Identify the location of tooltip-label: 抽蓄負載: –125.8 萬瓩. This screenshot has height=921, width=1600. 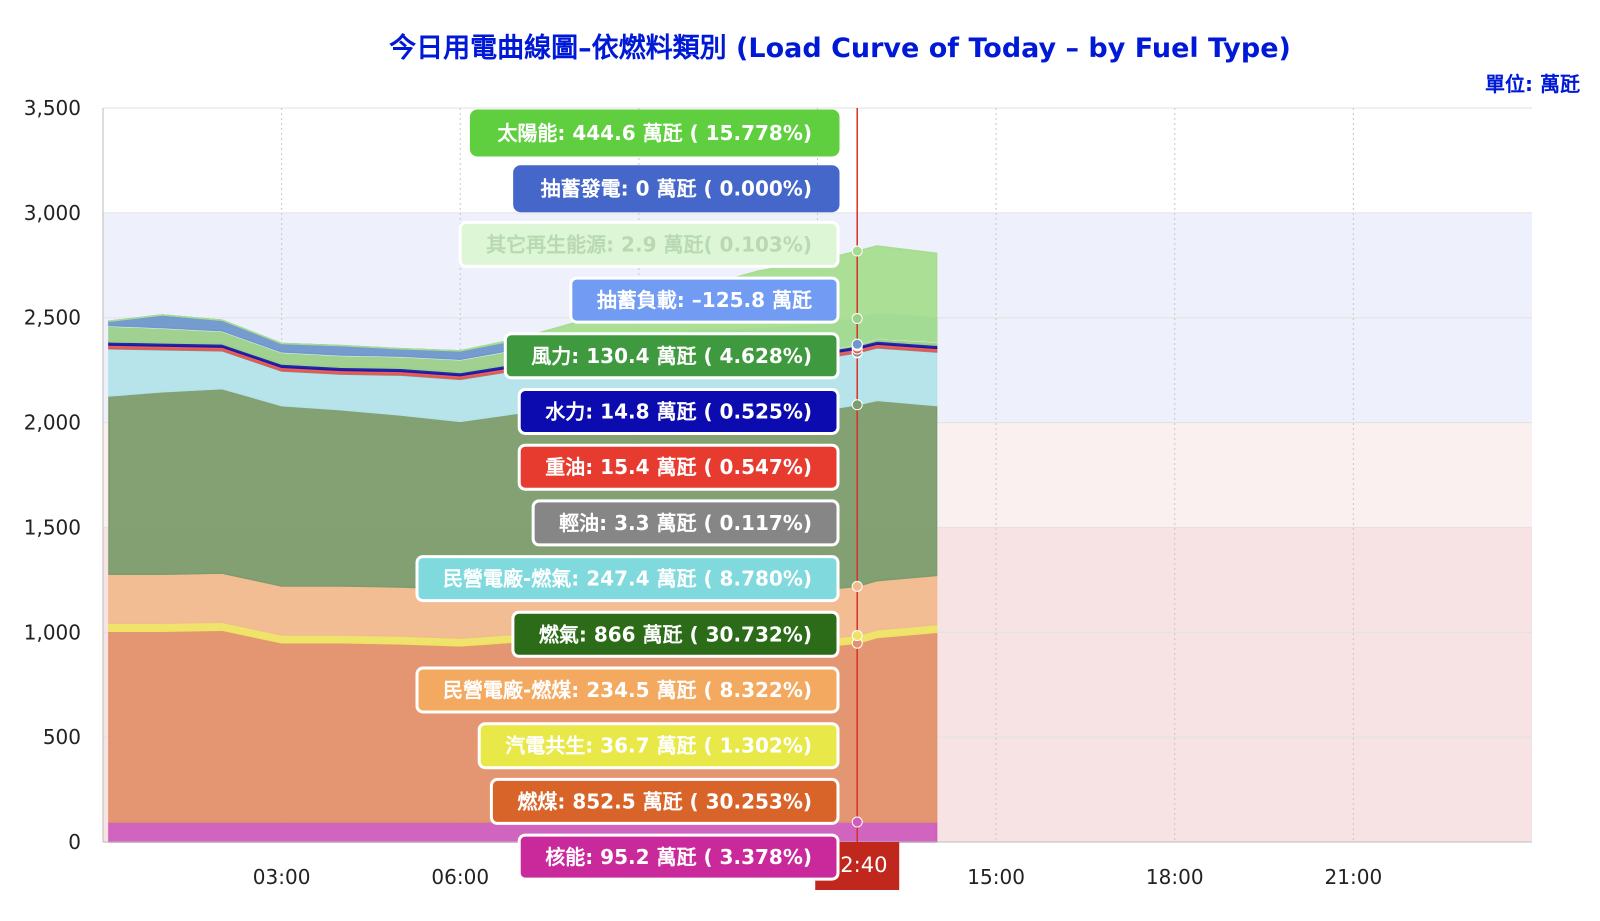
(704, 300).